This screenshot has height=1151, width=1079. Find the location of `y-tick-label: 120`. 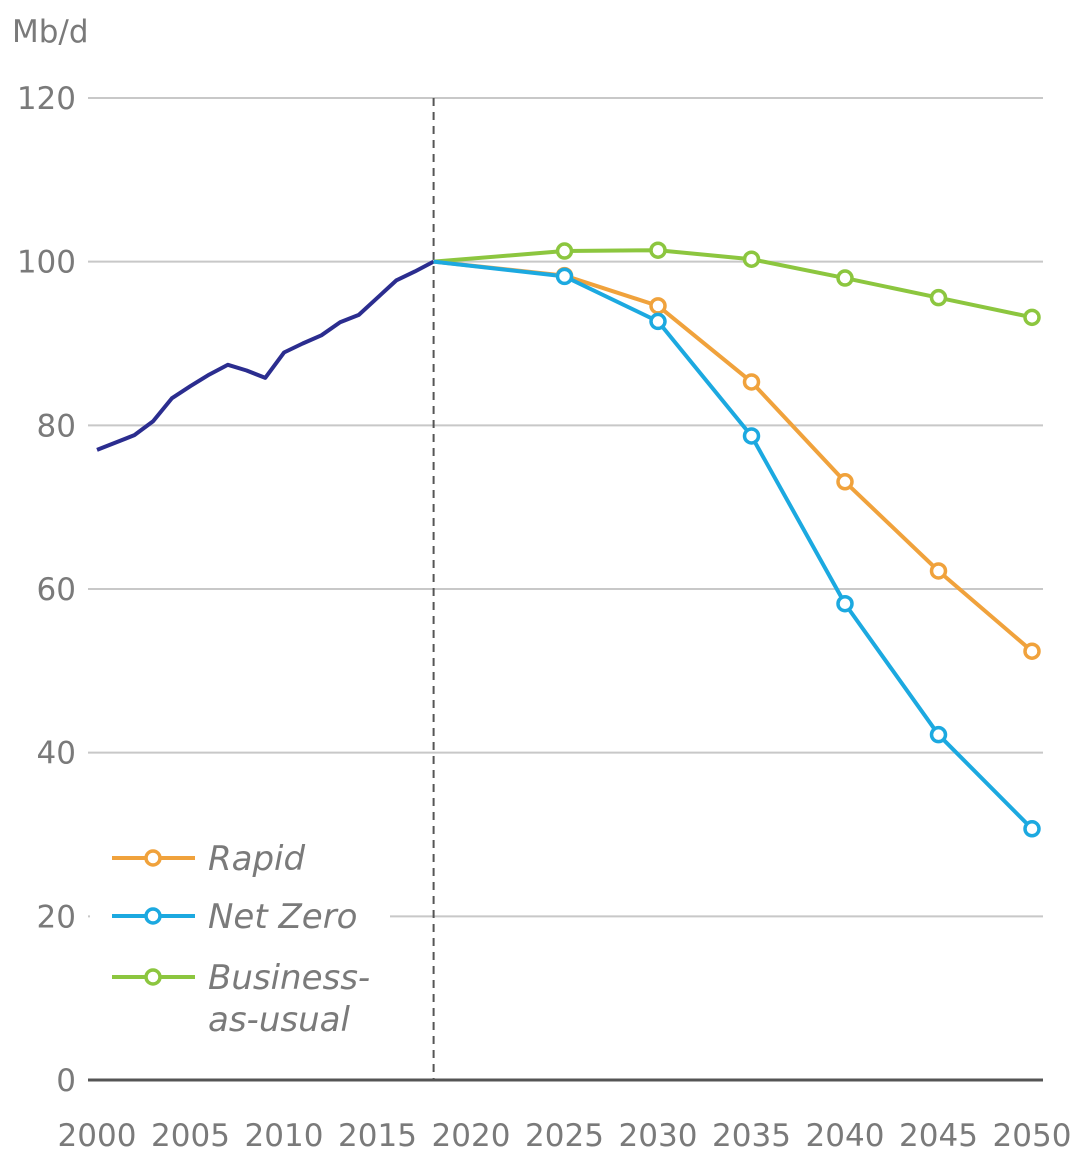

y-tick-label: 120 is located at coordinates (46, 99).